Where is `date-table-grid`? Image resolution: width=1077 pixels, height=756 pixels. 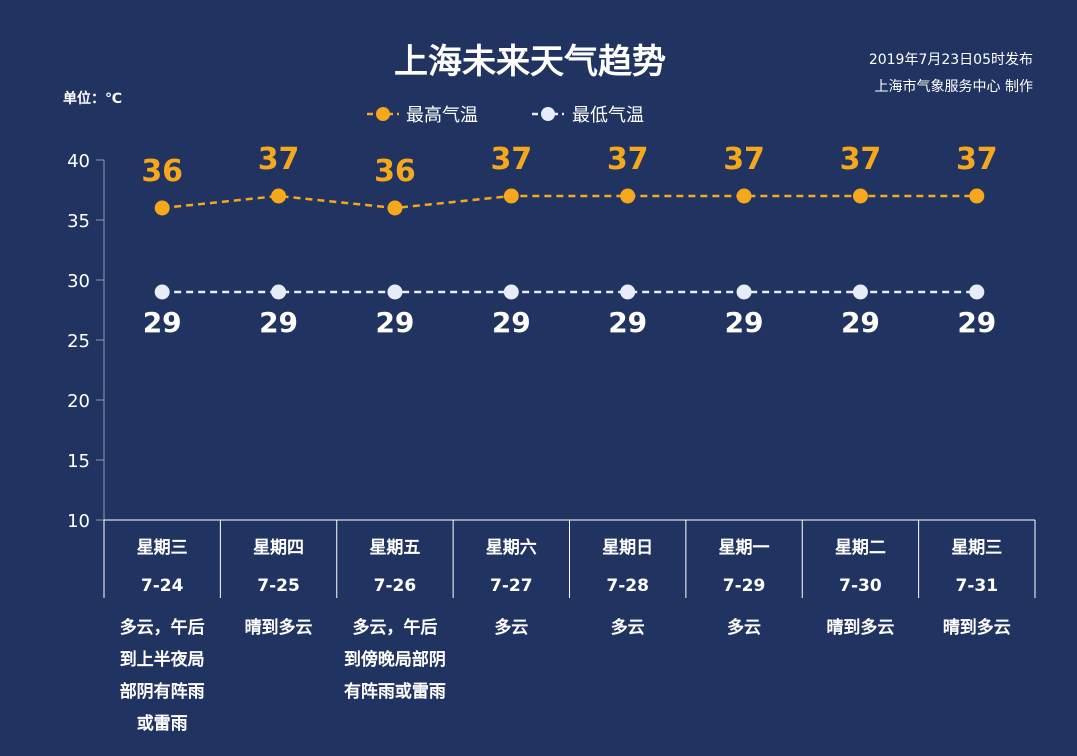
date-table-grid is located at coordinates (569, 558).